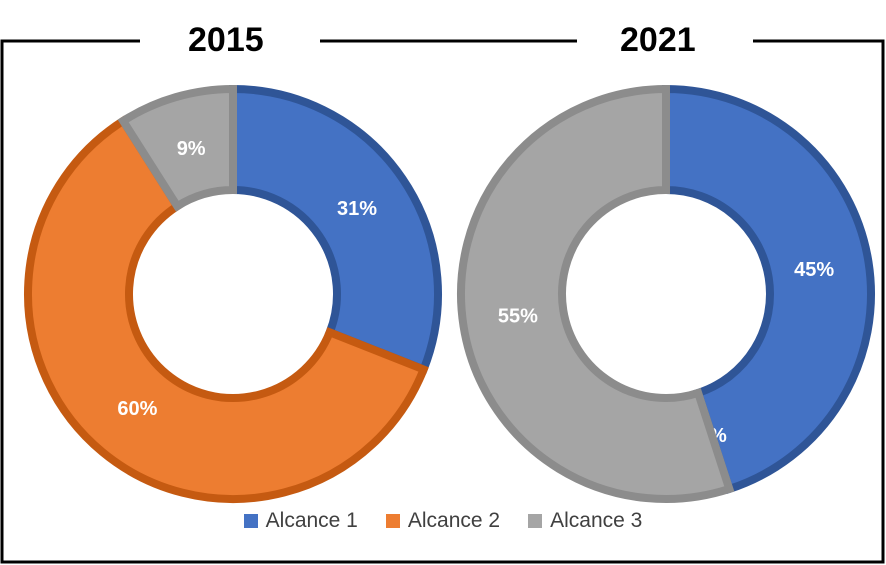 The image size is (886, 565). I want to click on legend: Alcance 1 Alcance 2 Alcance 3, so click(443, 521).